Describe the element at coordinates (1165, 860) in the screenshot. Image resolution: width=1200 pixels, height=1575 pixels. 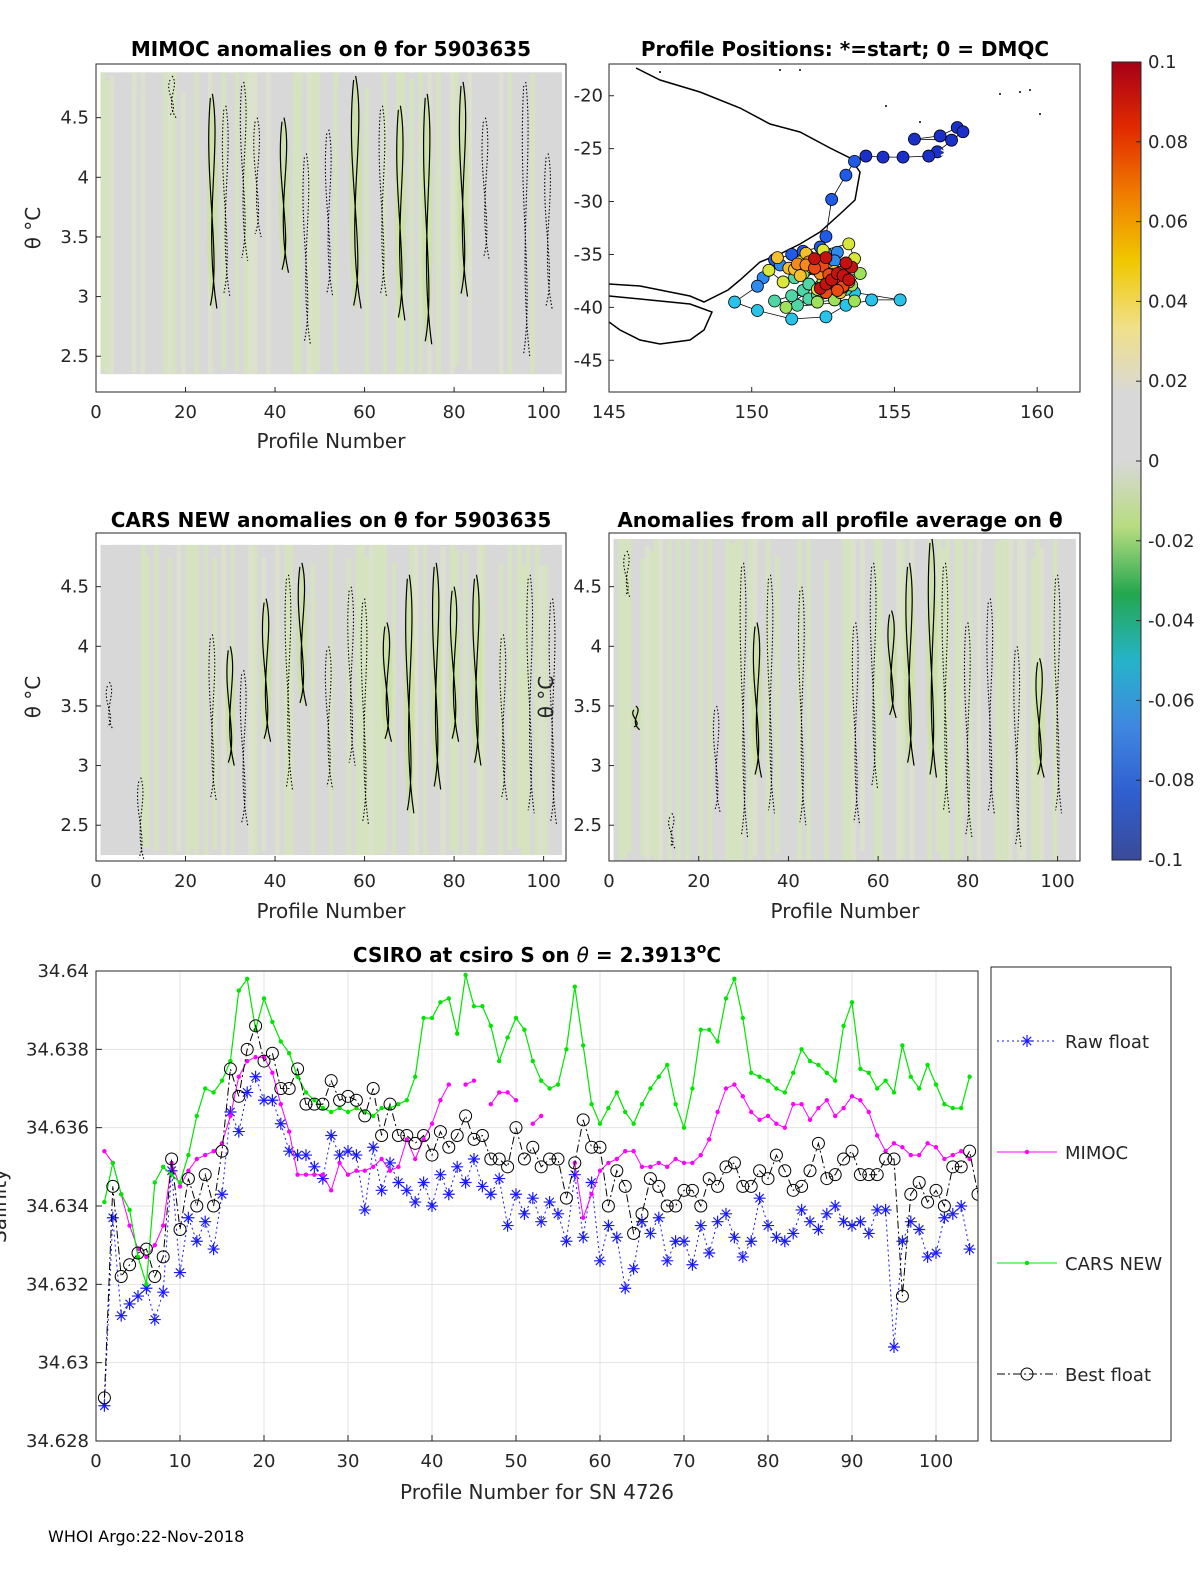
I see `colorbar-tick-label: -0.1` at that location.